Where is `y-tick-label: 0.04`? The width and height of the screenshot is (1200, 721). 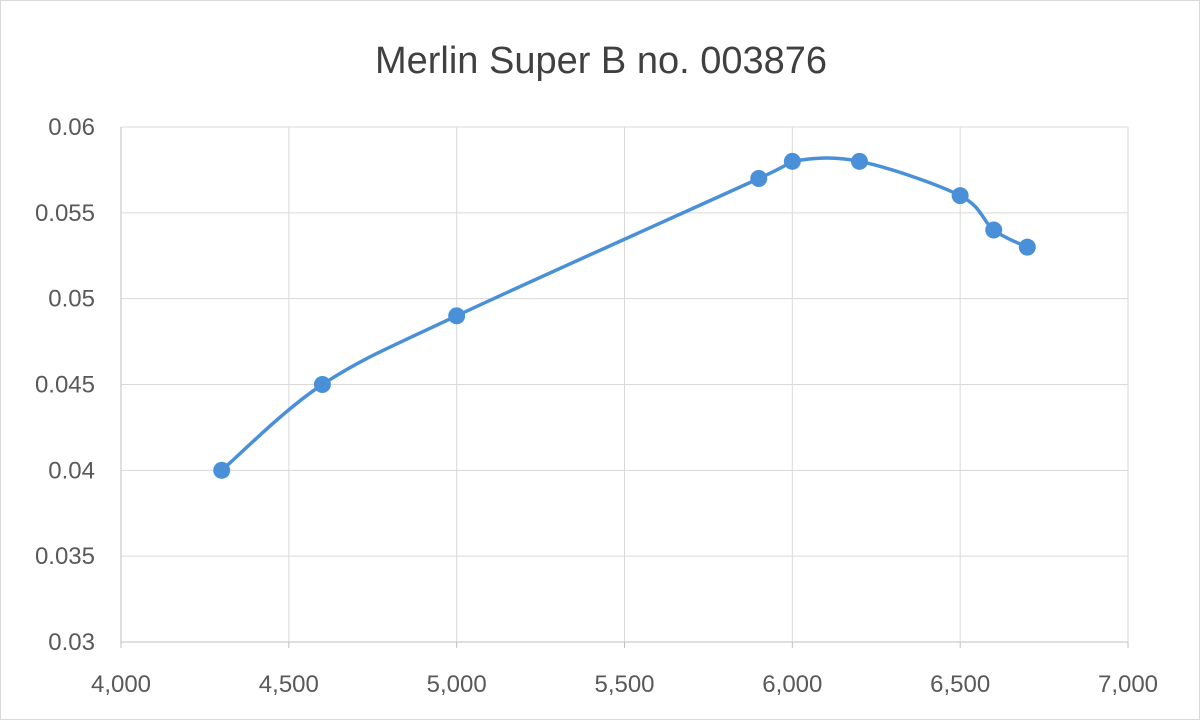 y-tick-label: 0.04 is located at coordinates (71, 470).